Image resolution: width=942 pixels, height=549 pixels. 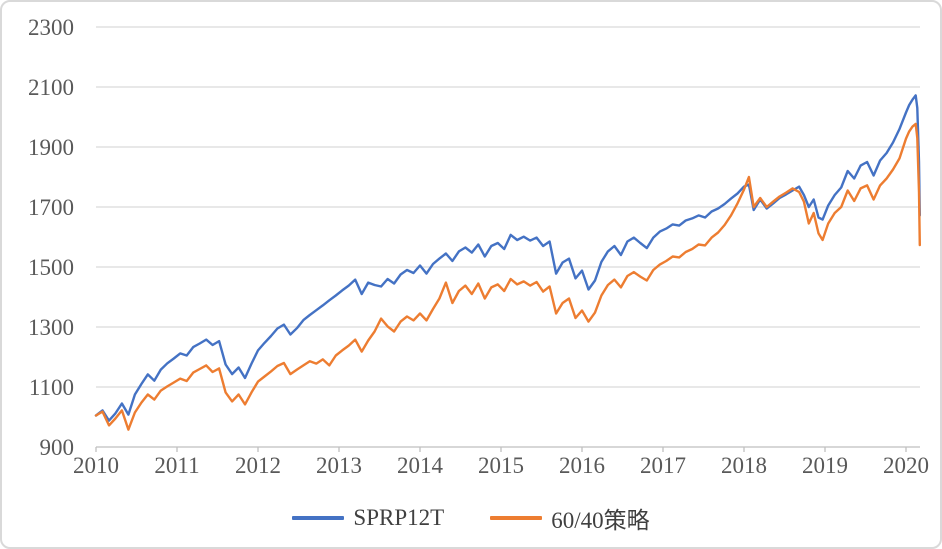 I want to click on x-axis-tick-label-2015: 2015, so click(x=501, y=465).